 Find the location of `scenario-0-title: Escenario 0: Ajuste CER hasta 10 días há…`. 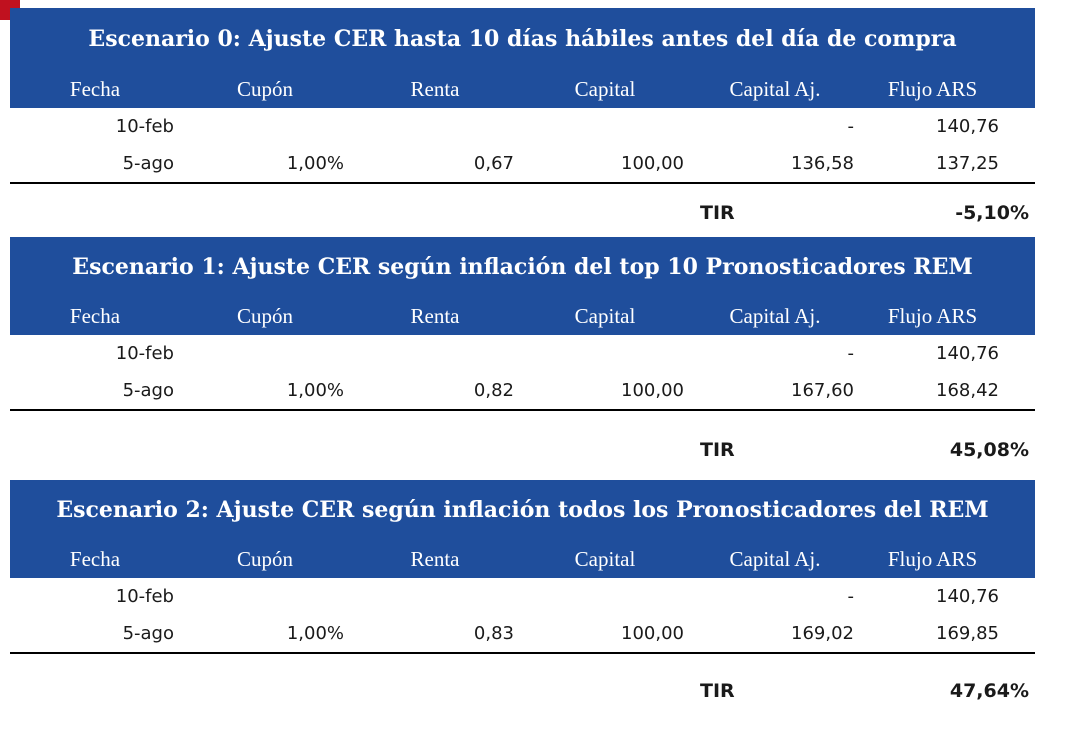

scenario-0-title: Escenario 0: Ajuste CER hasta 10 días há… is located at coordinates (522, 39).